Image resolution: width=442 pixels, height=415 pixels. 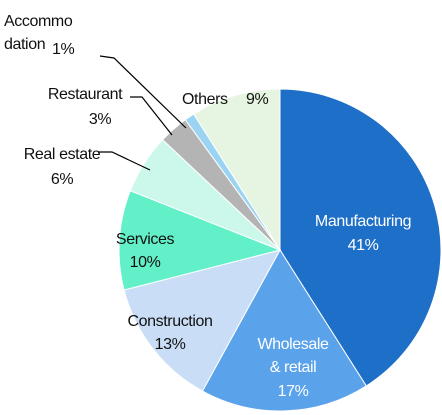 I want to click on value-label: 6%, so click(x=62, y=179).